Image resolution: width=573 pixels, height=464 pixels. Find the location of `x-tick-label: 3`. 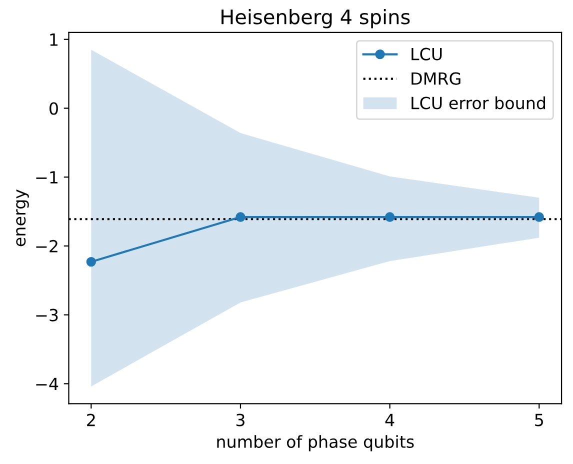

x-tick-label: 3 is located at coordinates (240, 420).